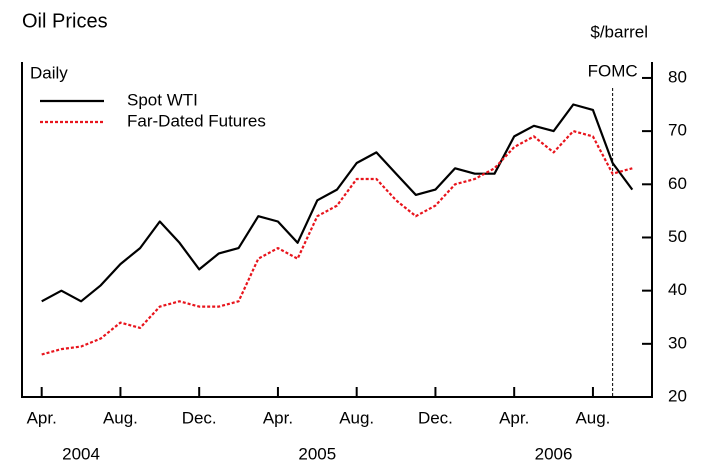 The width and height of the screenshot is (707, 468). I want to click on frequency-note: Daily, so click(49, 72).